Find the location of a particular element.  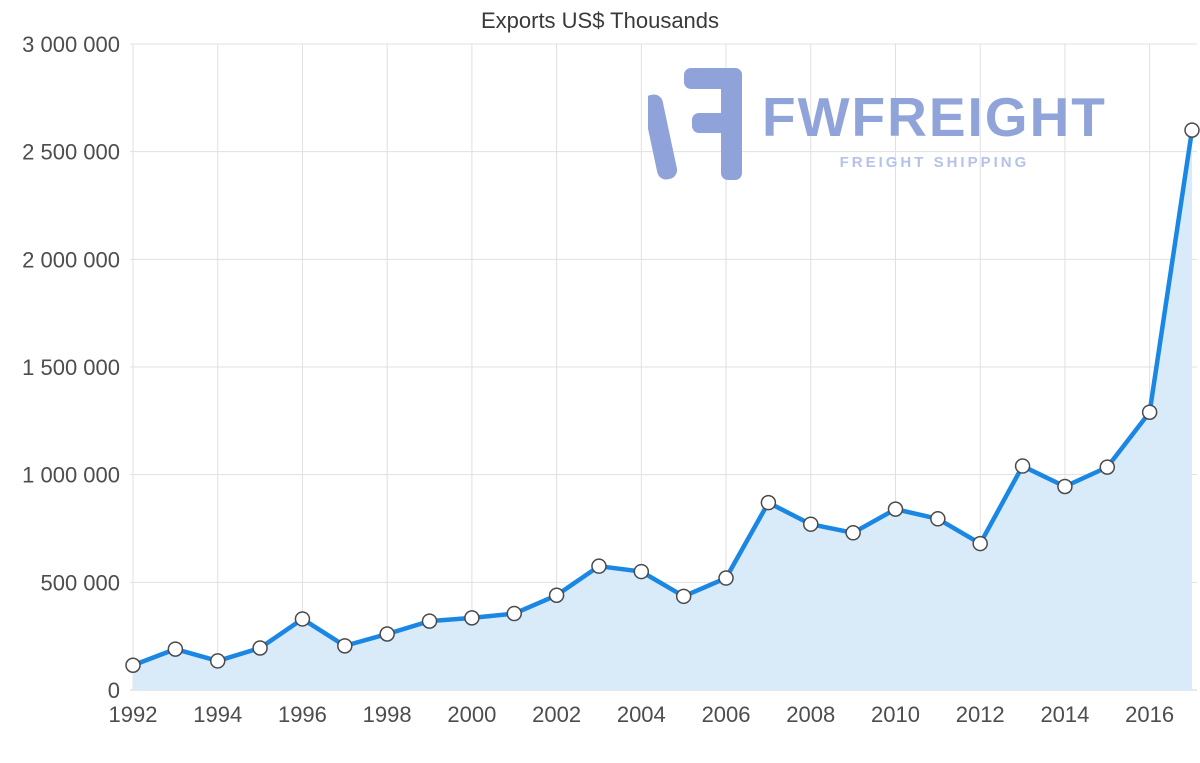

y-axis-label: 1 000 000 is located at coordinates (71, 475).